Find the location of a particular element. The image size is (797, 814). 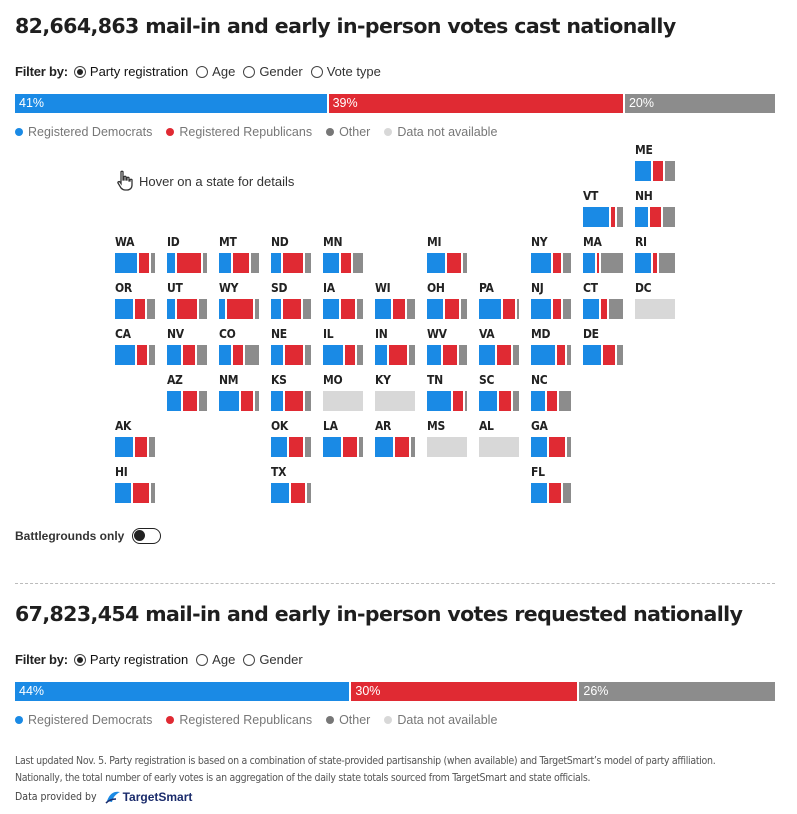

state-tile-ct: CT is located at coordinates (603, 301).